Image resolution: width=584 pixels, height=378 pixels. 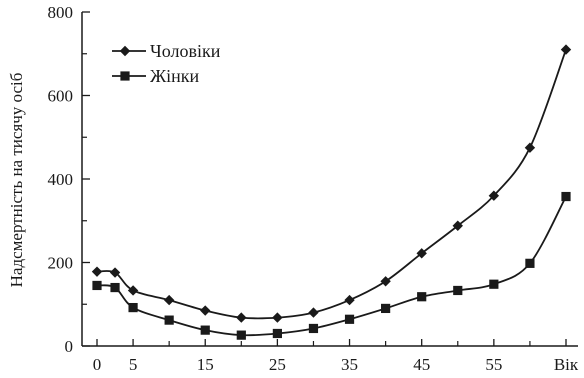 What do you see at coordinates (166, 63) in the screenshot?
I see `legend: Чоловіки Жінки` at bounding box center [166, 63].